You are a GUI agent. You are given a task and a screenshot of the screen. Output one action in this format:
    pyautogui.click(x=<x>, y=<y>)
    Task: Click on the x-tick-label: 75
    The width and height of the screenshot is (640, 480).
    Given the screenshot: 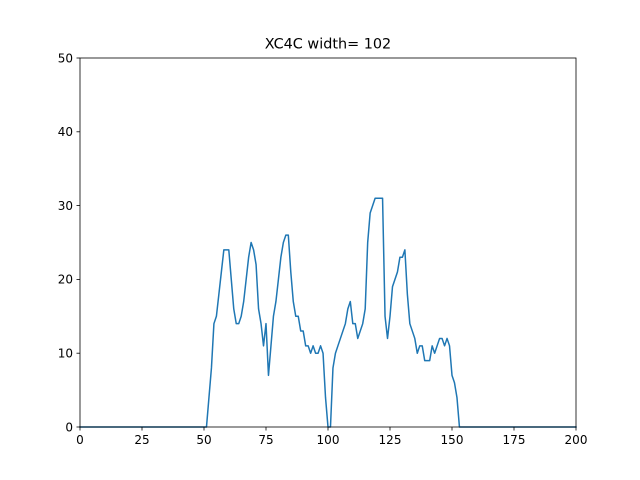 What is the action you would take?
    pyautogui.click(x=265, y=440)
    